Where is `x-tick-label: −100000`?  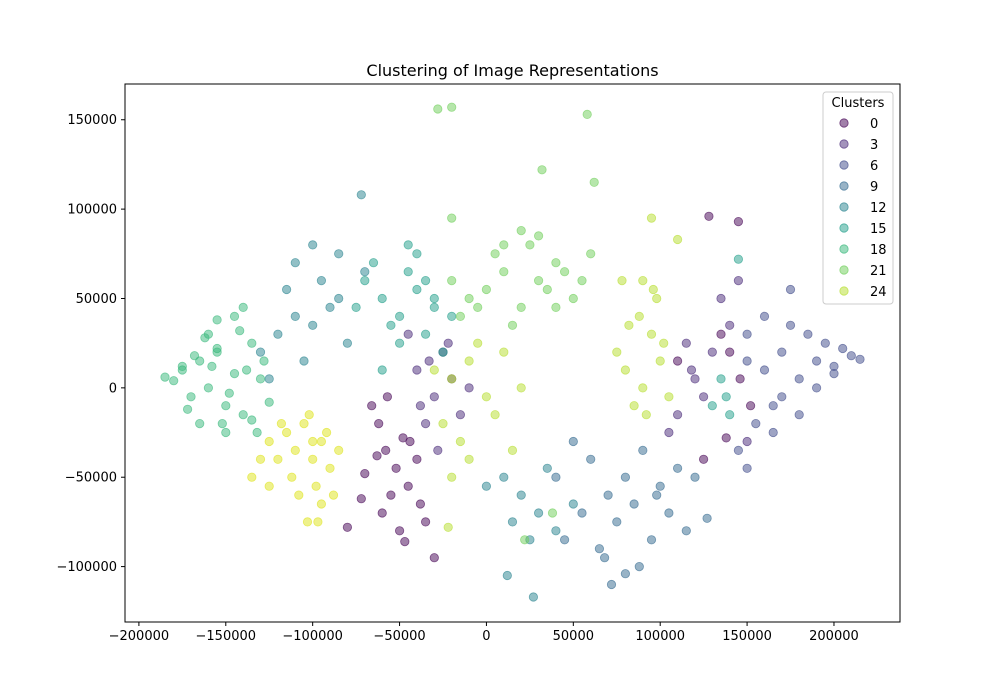
x-tick-label: −100000 is located at coordinates (312, 636).